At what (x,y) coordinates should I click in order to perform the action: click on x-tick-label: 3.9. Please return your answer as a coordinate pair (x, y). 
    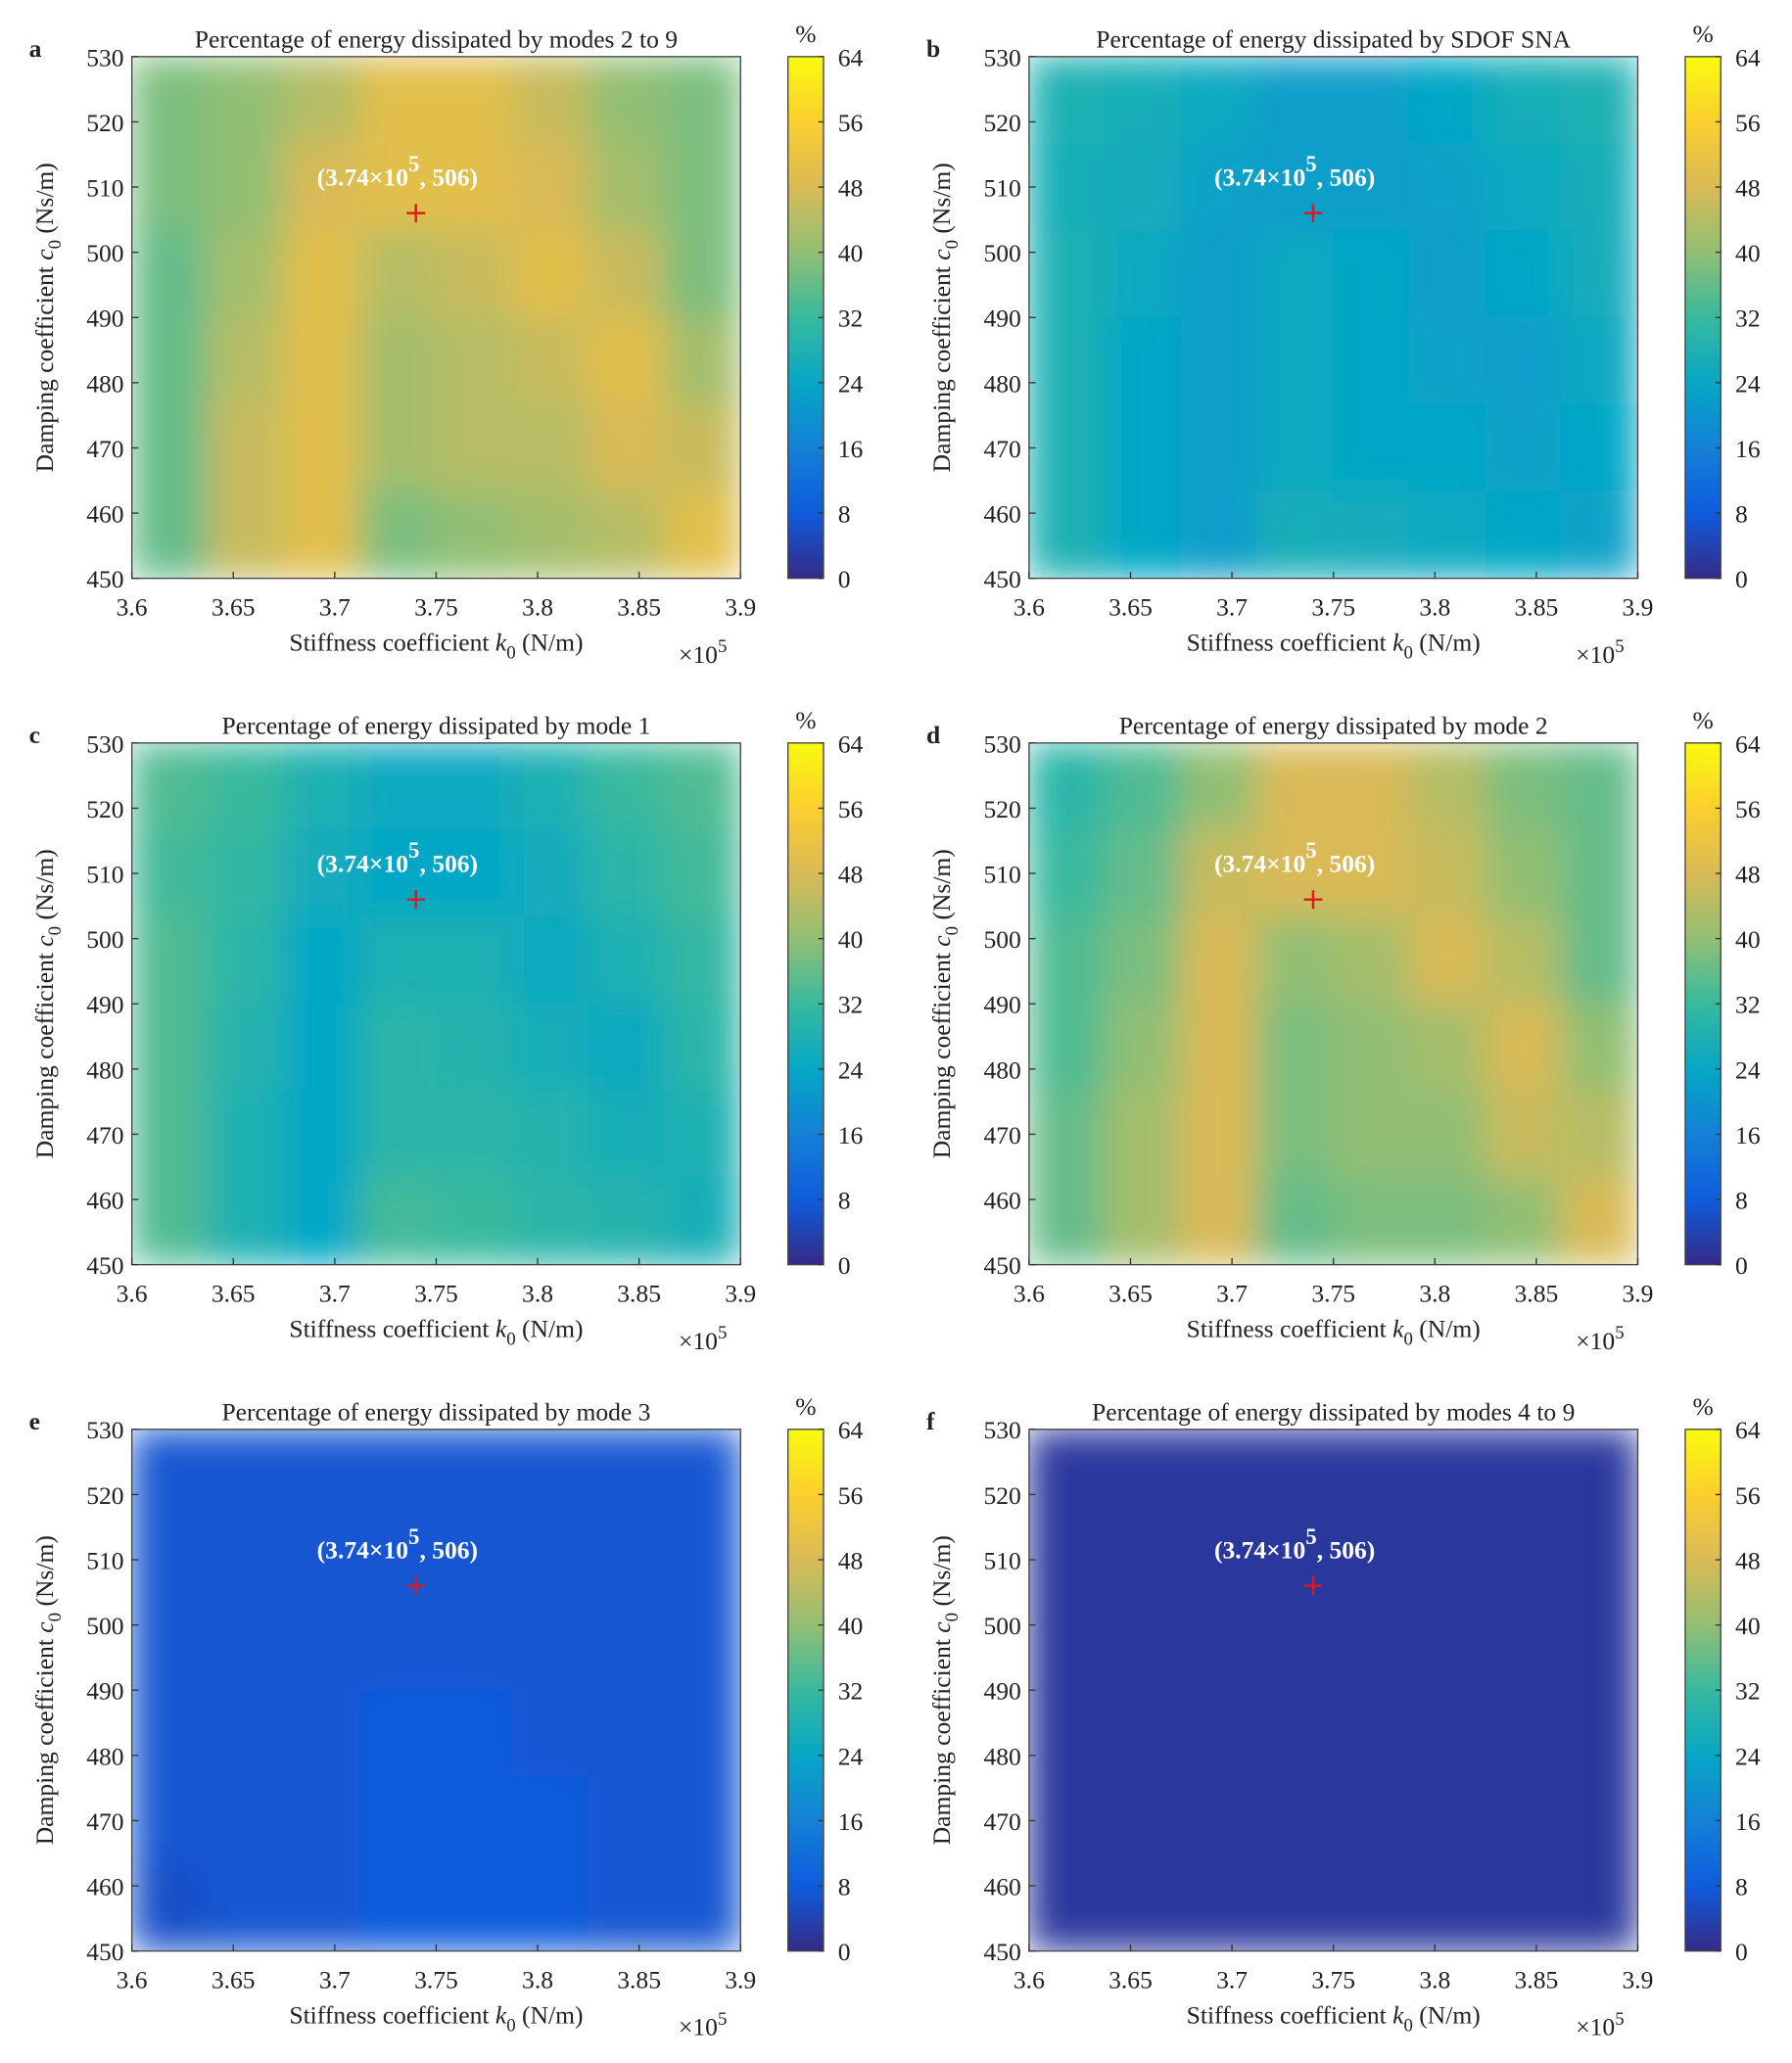
    Looking at the image, I should click on (741, 606).